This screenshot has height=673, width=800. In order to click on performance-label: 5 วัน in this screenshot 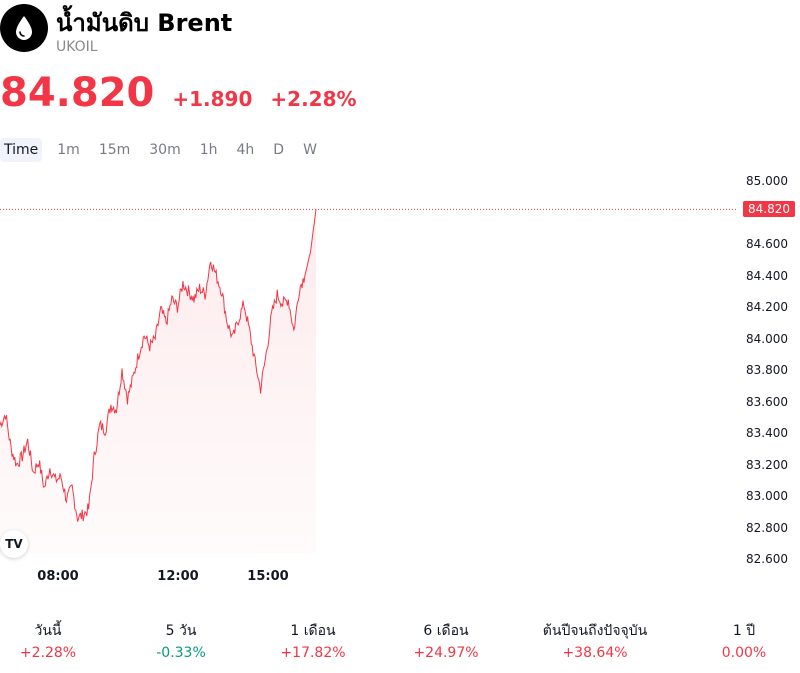, I will do `click(181, 631)`.